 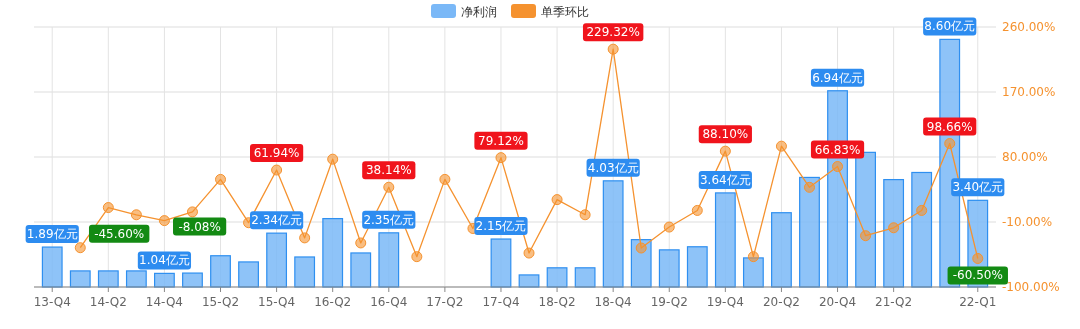 What do you see at coordinates (333, 302) in the screenshot?
I see `x-tick-label: 16-Q2` at bounding box center [333, 302].